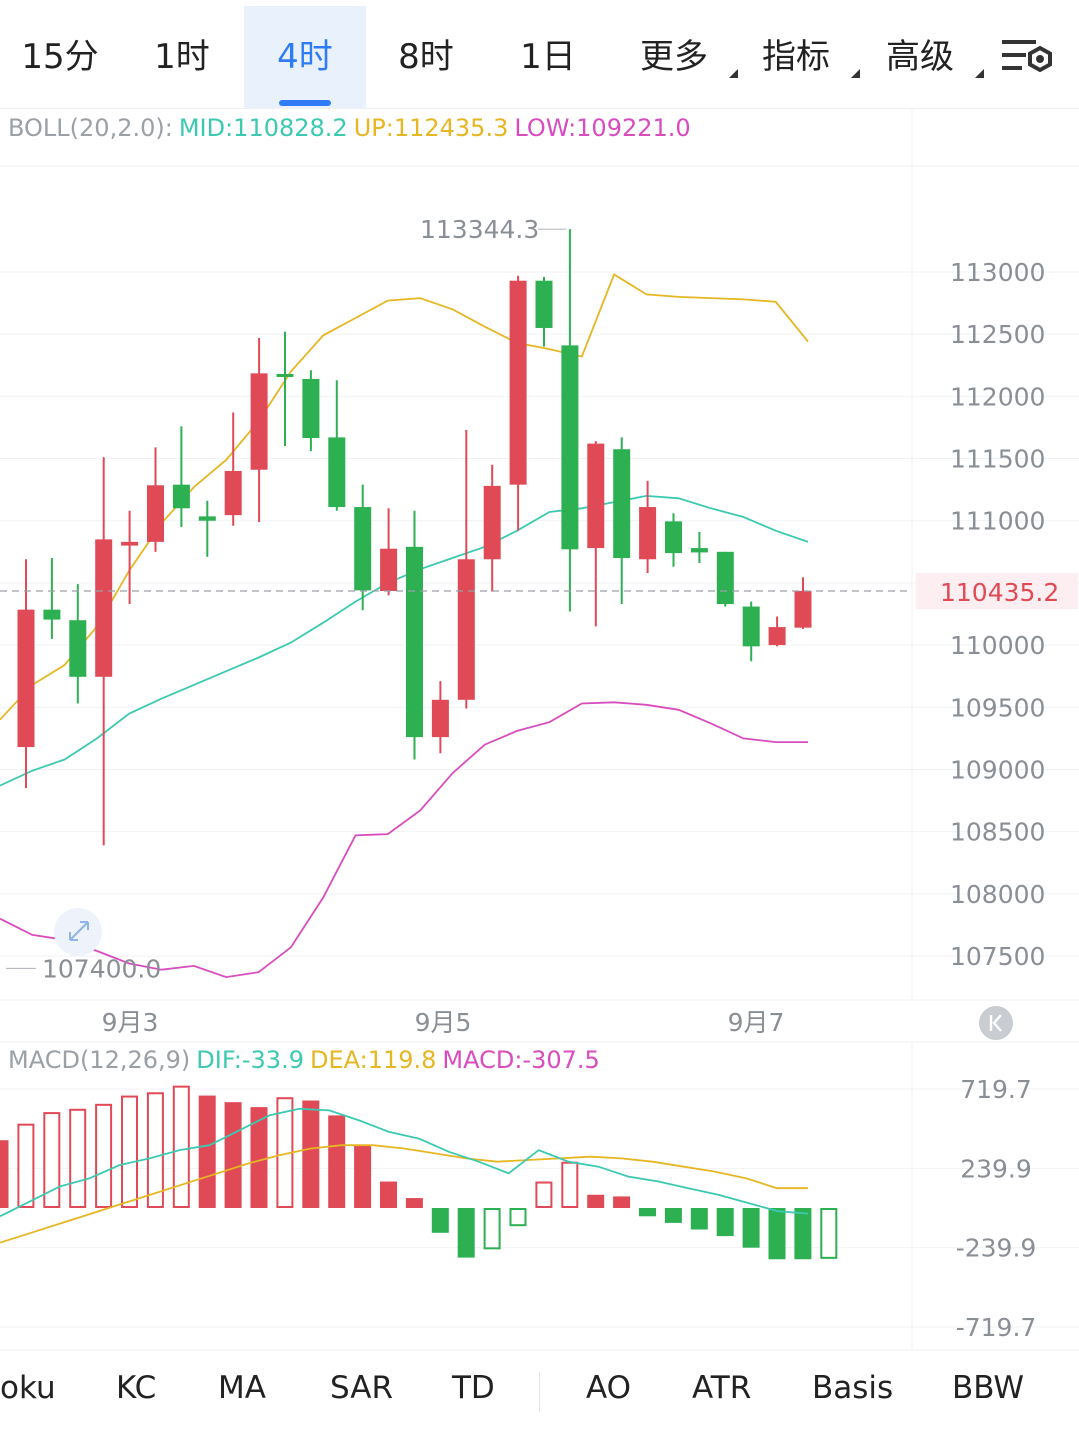 The height and width of the screenshot is (1436, 1079). I want to click on tab-4h-label: 4时, so click(305, 57).